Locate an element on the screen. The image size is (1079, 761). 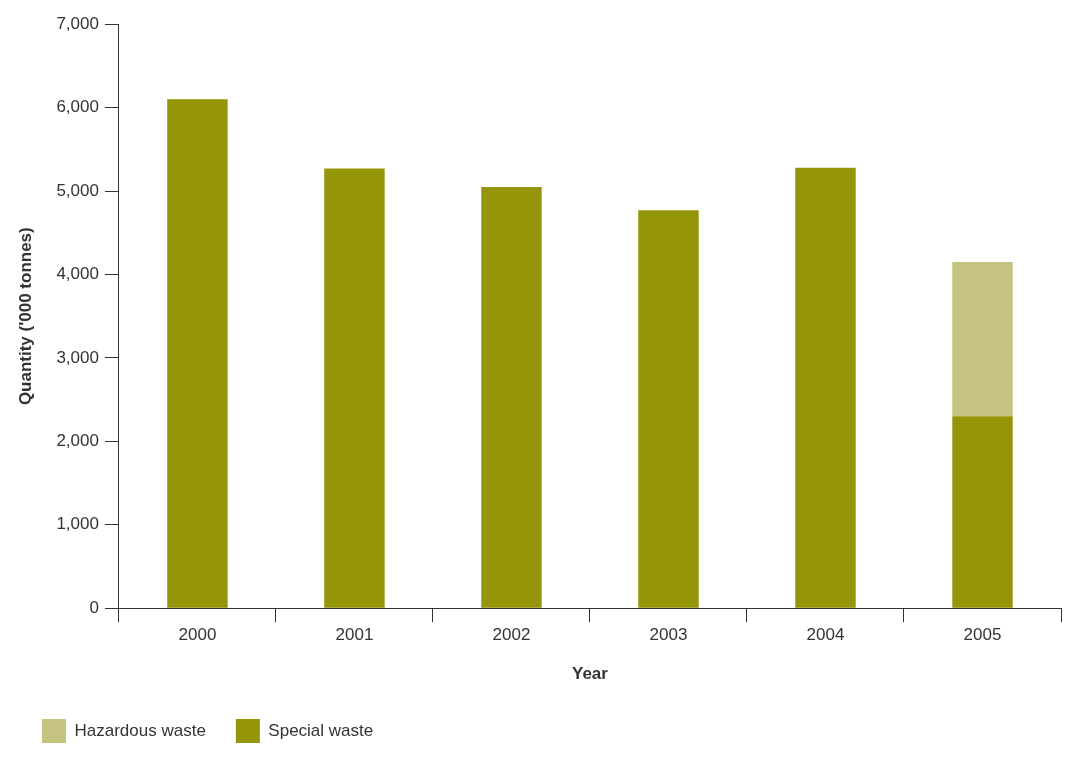
legend-label: Hazardous waste is located at coordinates (140, 730).